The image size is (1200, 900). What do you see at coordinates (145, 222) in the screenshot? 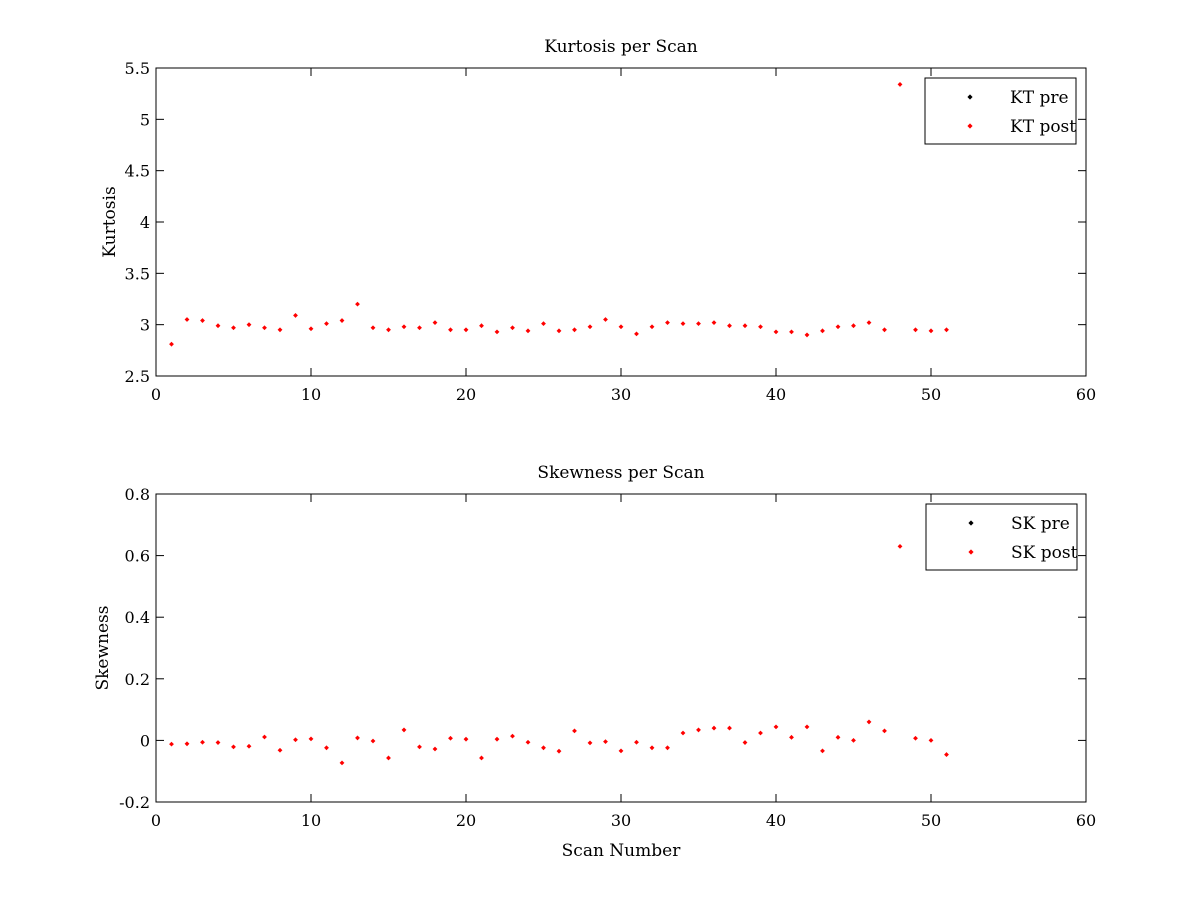
I see `y-tick-label: 4` at bounding box center [145, 222].